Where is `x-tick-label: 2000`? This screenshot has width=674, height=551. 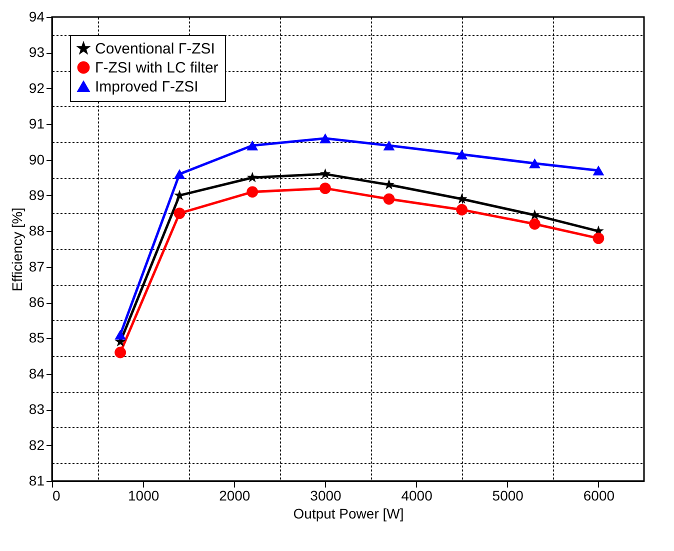
x-tick-label: 2000 is located at coordinates (234, 496).